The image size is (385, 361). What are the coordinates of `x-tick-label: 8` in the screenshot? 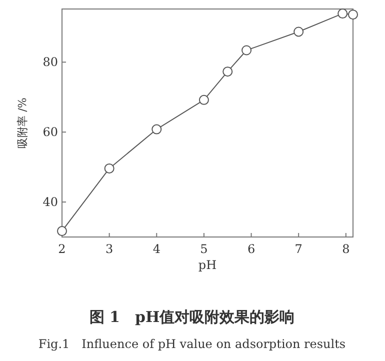 It's located at (346, 249).